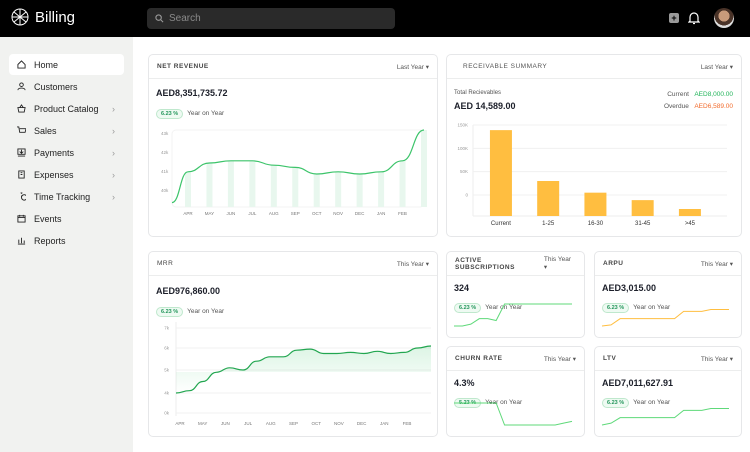 This screenshot has width=750, height=452. I want to click on mrr-line, so click(303, 369).